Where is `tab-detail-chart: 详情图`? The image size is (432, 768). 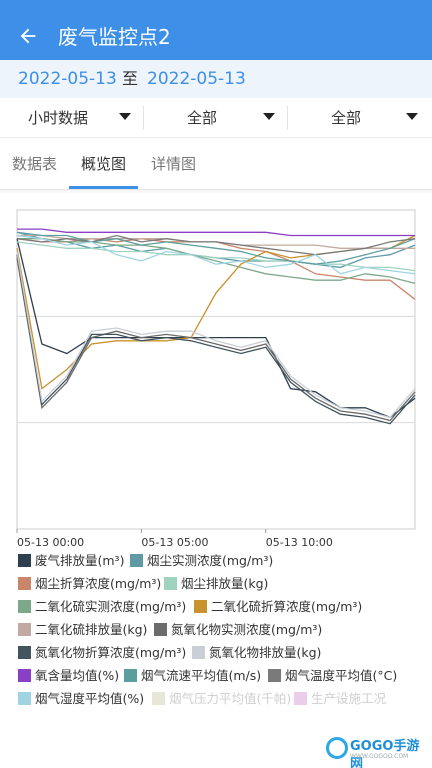
tab-detail-chart: 详情图 is located at coordinates (174, 164).